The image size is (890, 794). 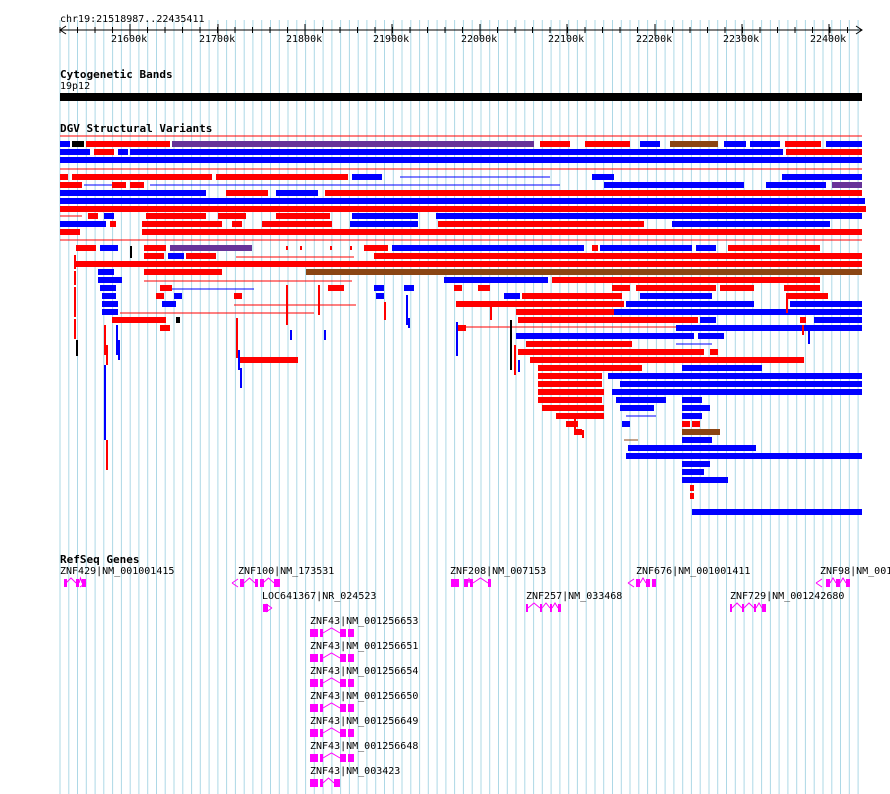 What do you see at coordinates (117, 571) in the screenshot?
I see `gene-label: ZNF429|NM_001001415` at bounding box center [117, 571].